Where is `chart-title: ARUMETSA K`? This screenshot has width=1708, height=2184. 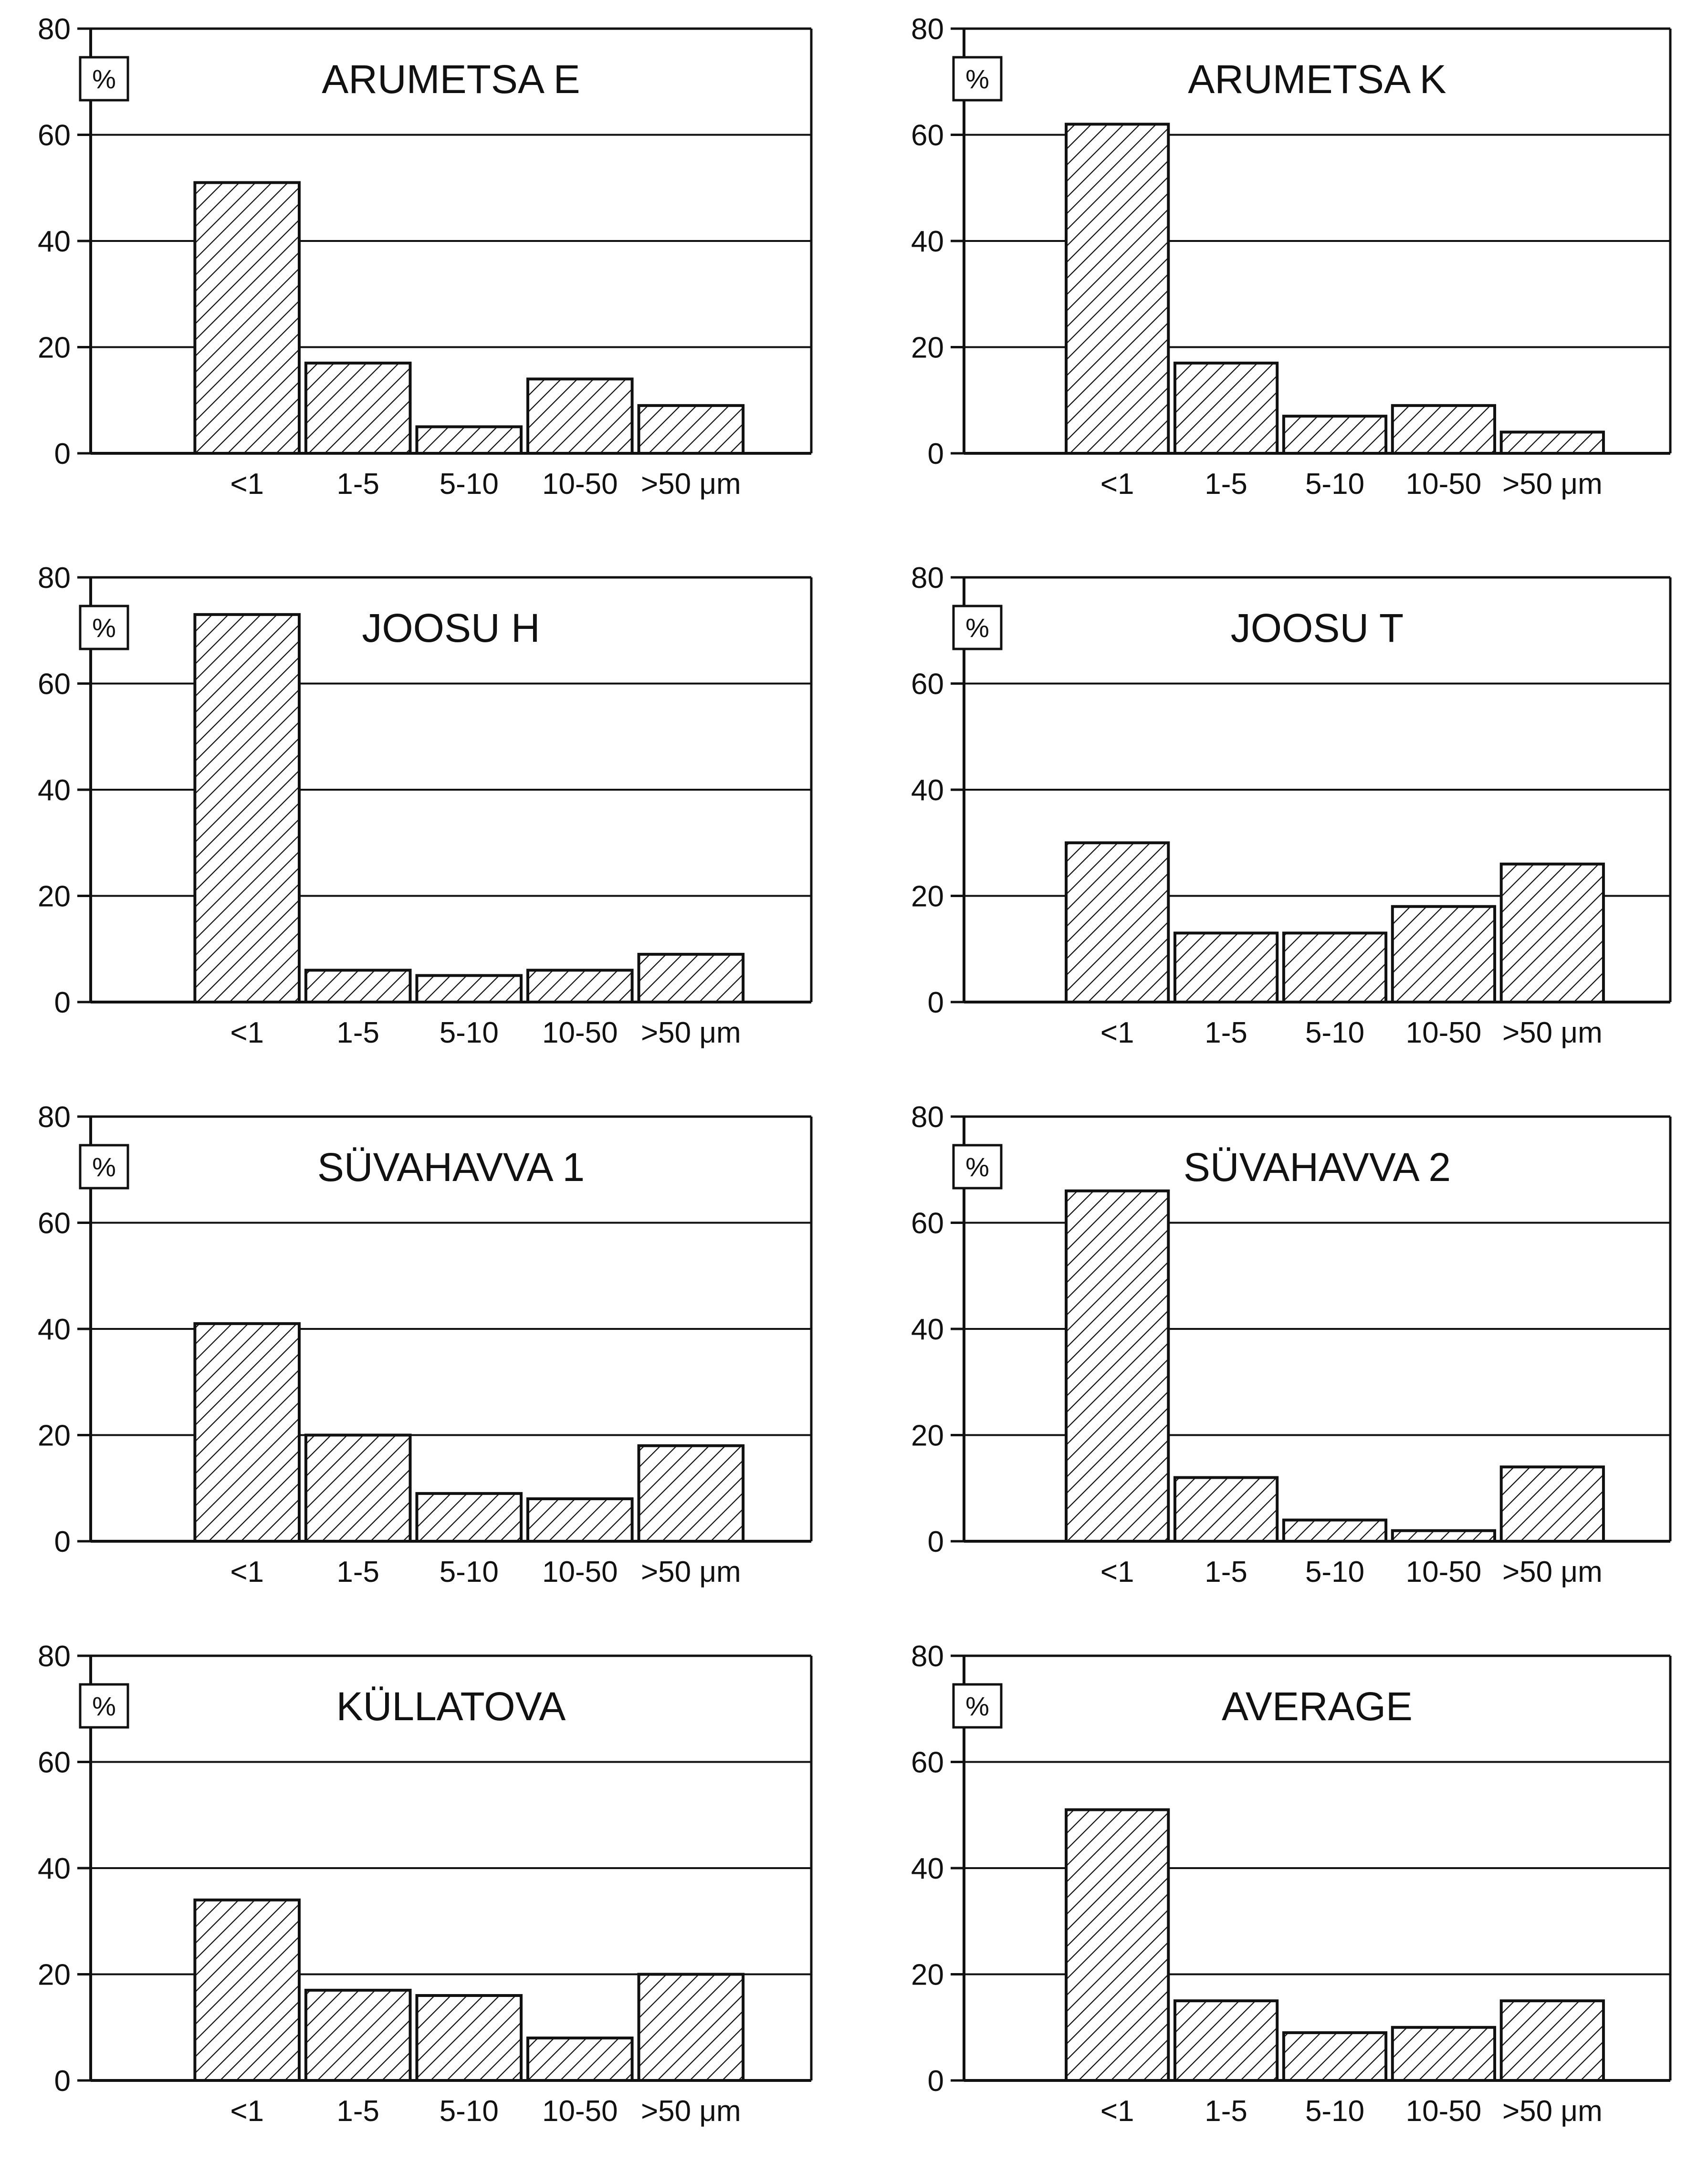
chart-title: ARUMETSA K is located at coordinates (1317, 80).